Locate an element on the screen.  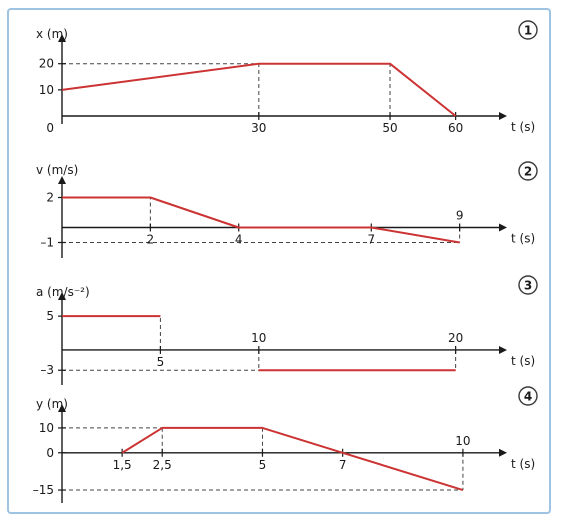
y-axis-label: x (m) is located at coordinates (52, 34).